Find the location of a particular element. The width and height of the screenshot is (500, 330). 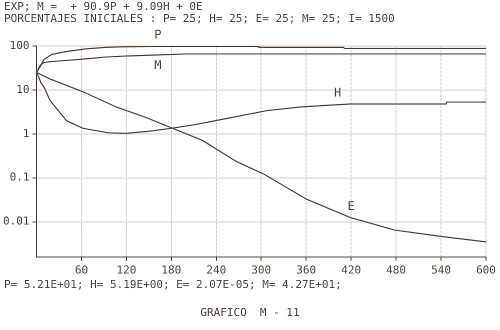

series-label: P is located at coordinates (158, 34).